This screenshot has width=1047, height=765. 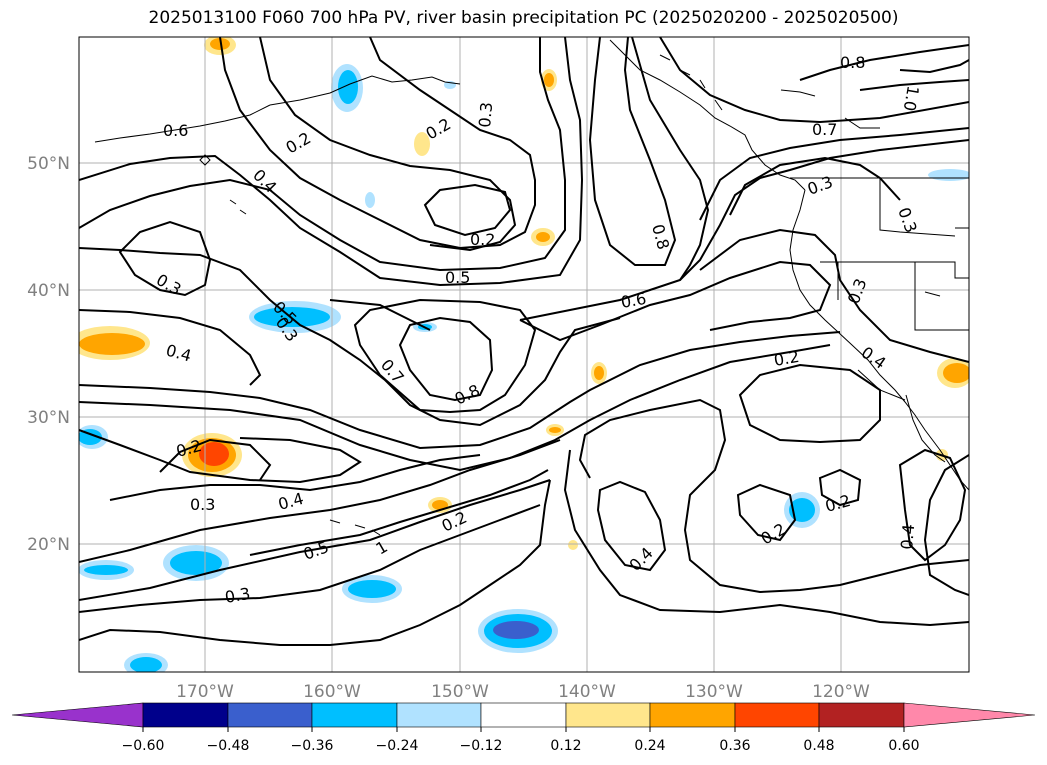 I want to click on colorbar-extend-high, so click(x=969, y=715).